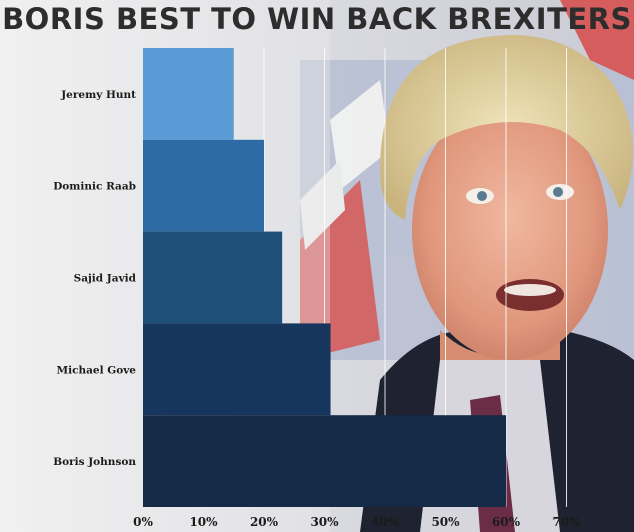  What do you see at coordinates (96, 370) in the screenshot?
I see `category-label: Michael Gove` at bounding box center [96, 370].